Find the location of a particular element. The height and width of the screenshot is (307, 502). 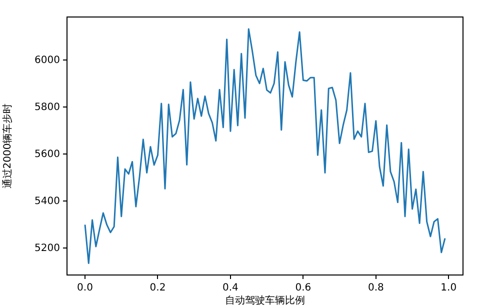

x-tick-label: 0.2 is located at coordinates (158, 288).